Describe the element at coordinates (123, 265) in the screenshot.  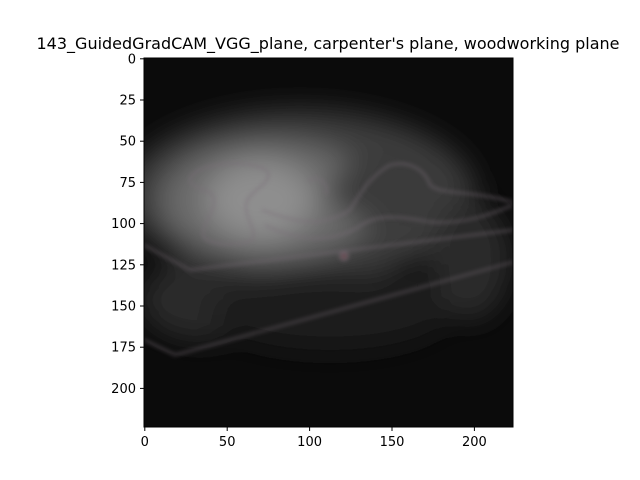
I see `y-tick-label: 125` at that location.